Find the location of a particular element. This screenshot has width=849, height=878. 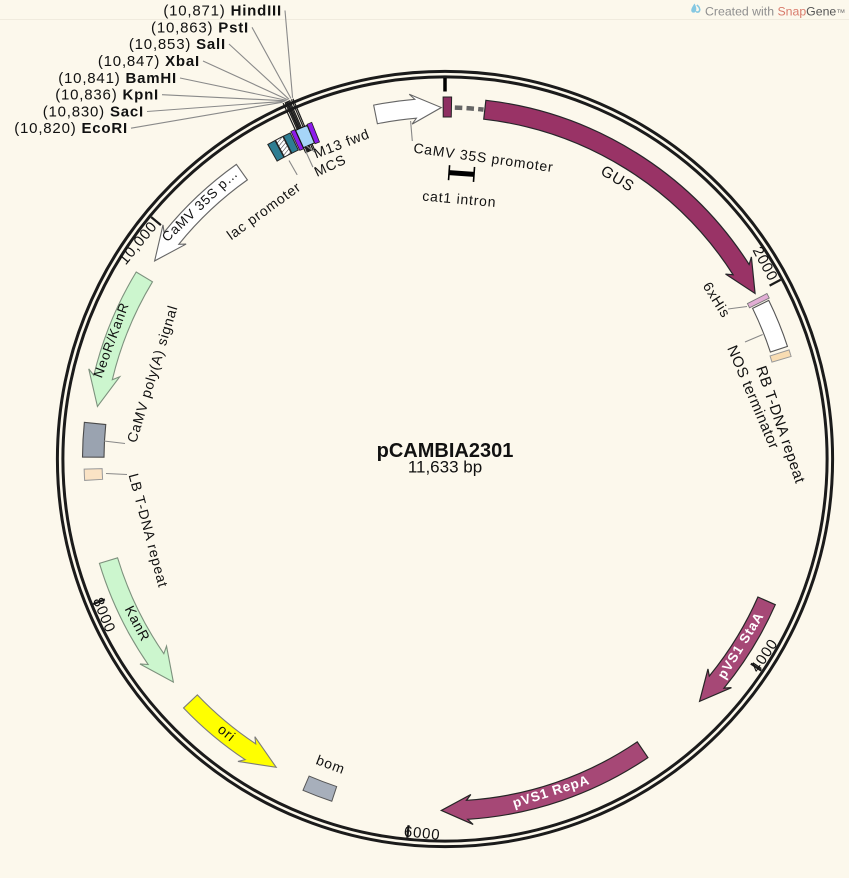

svg-text: 11,633 bp is located at coordinates (445, 467).